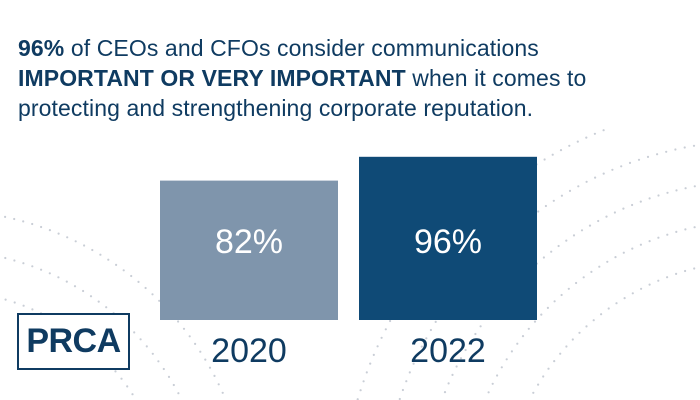 Image resolution: width=700 pixels, height=400 pixels. I want to click on bar-2022, so click(448, 238).